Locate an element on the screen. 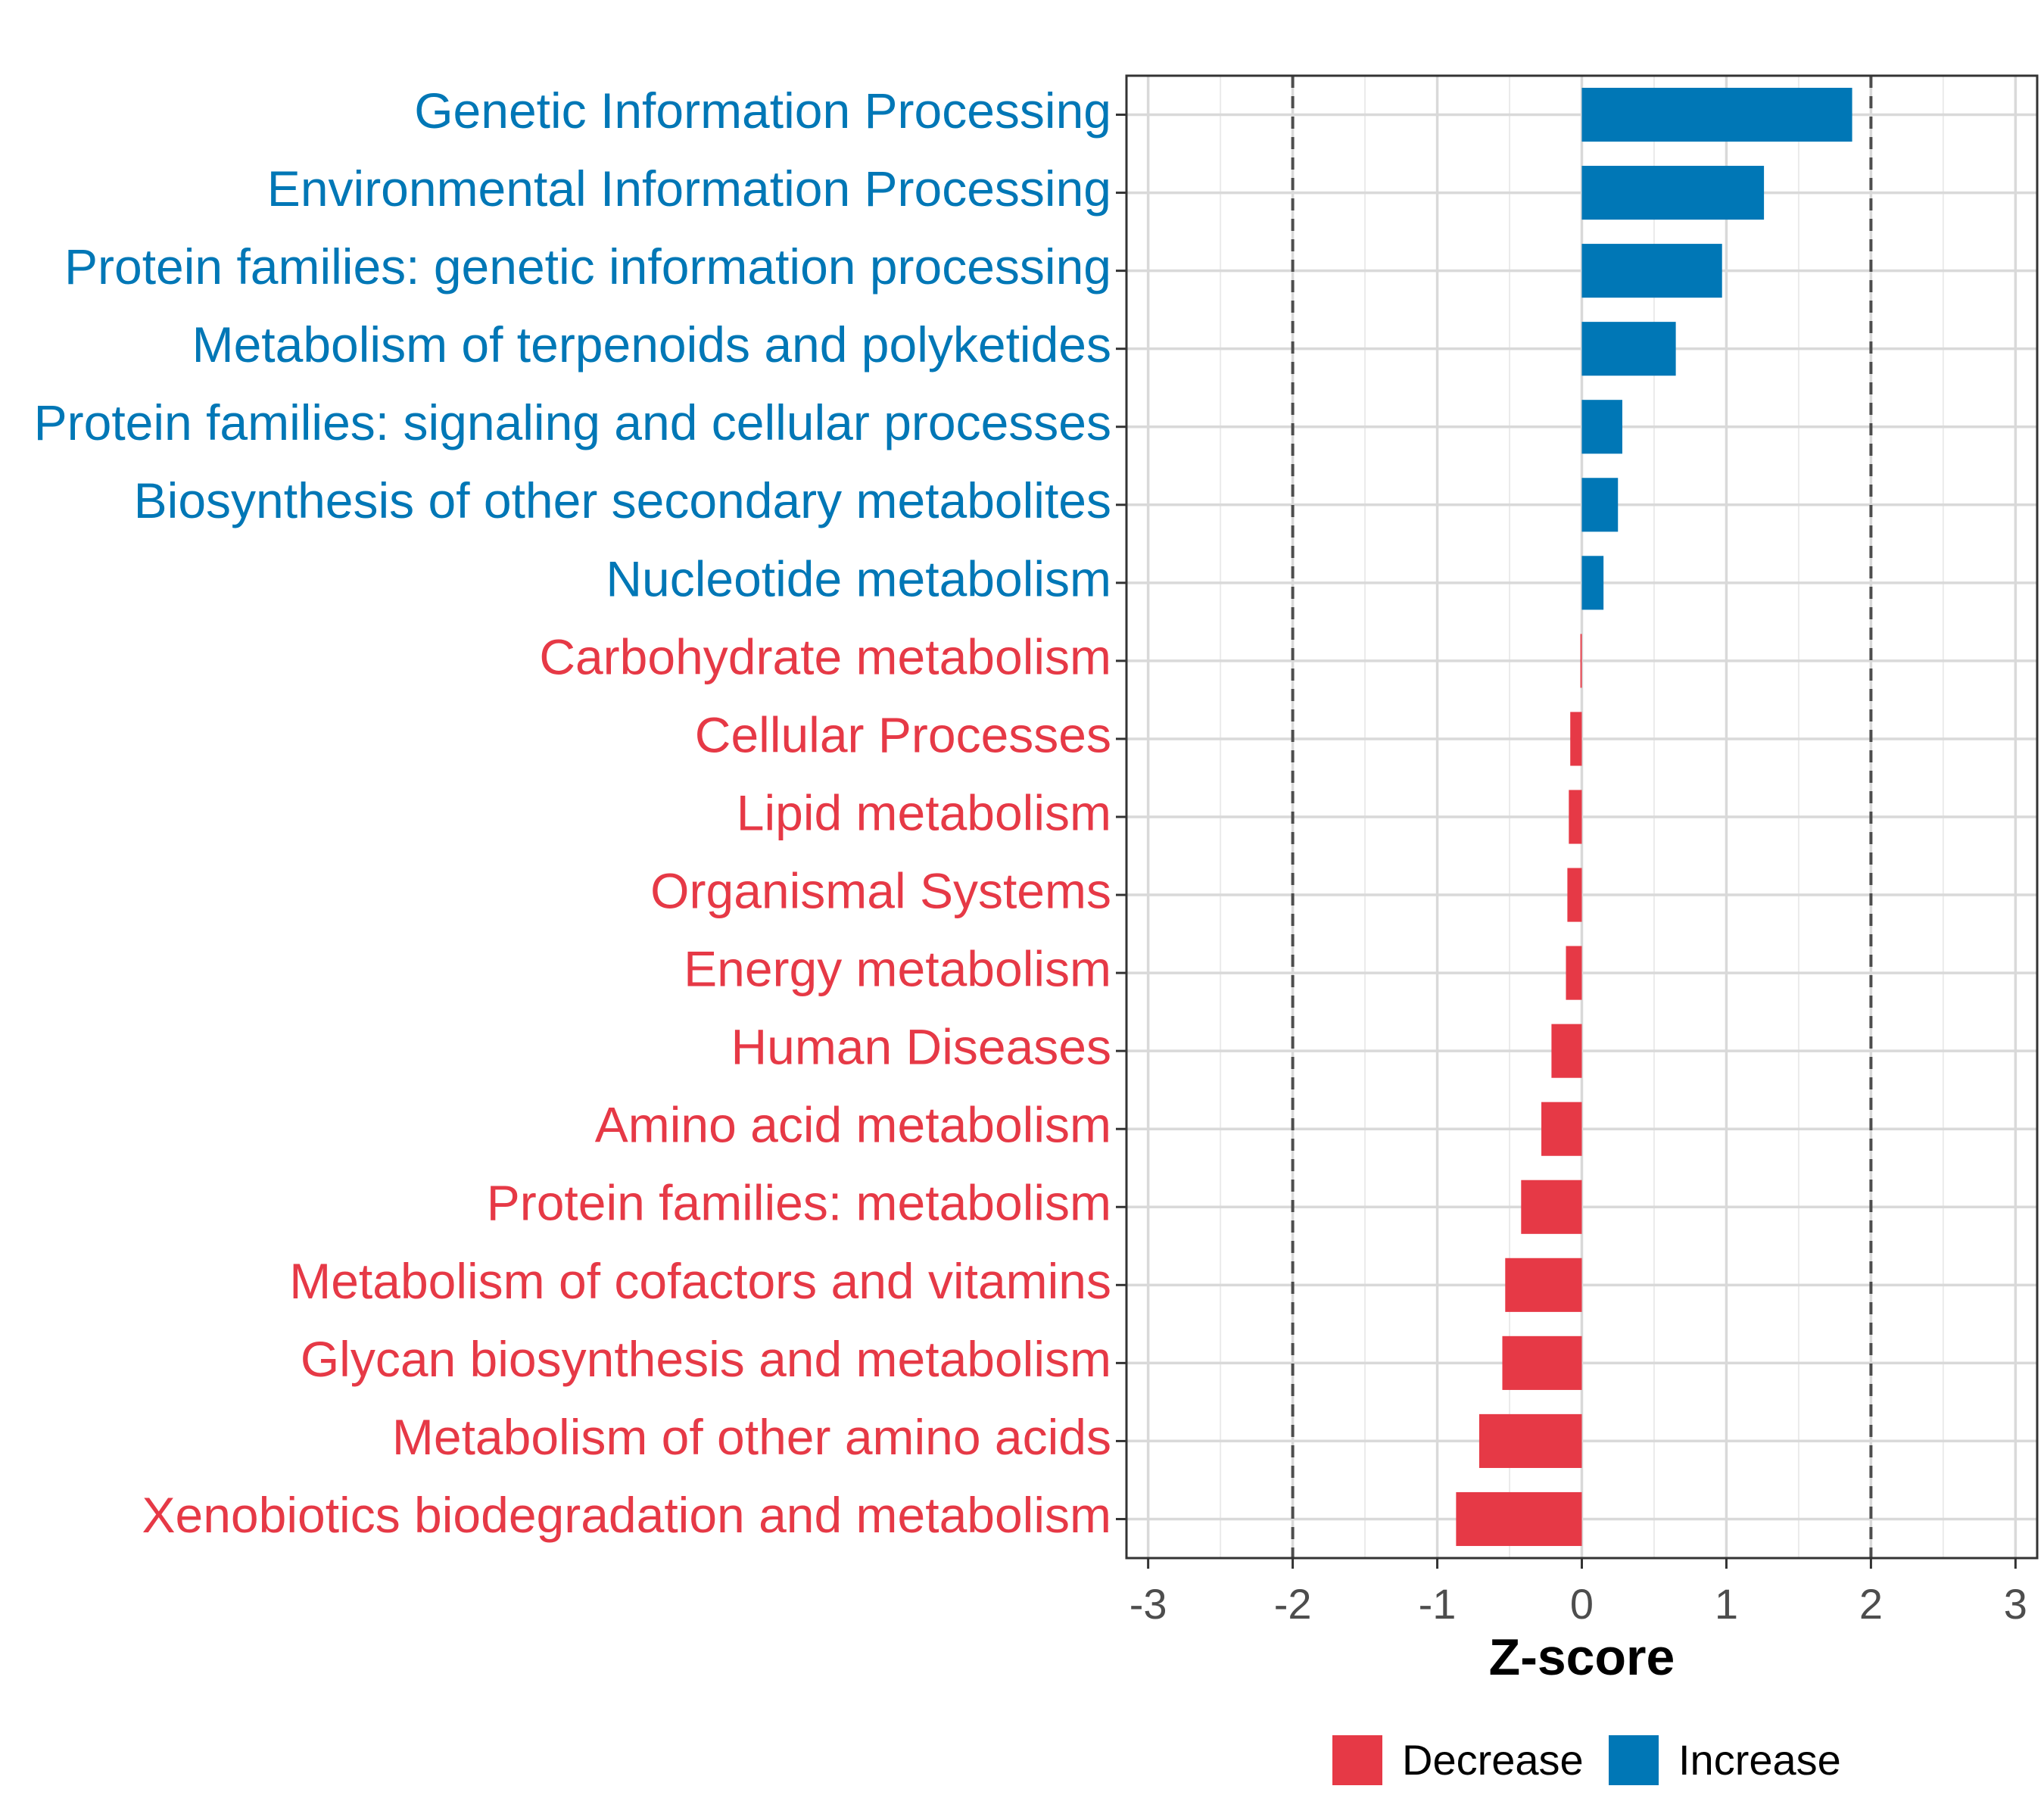  category-label: Protein families: metabolism is located at coordinates (799, 1203).